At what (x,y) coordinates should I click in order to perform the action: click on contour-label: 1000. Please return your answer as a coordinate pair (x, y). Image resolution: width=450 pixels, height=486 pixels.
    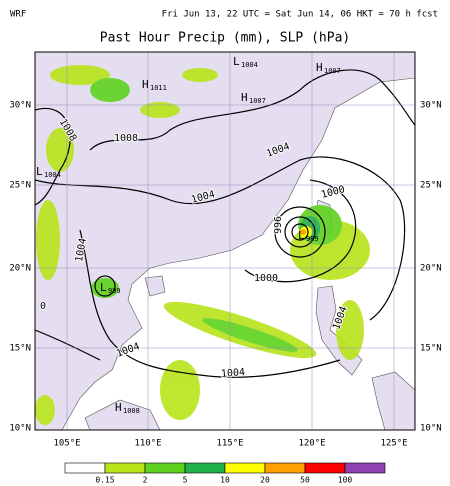
    Looking at the image, I should click on (266, 278).